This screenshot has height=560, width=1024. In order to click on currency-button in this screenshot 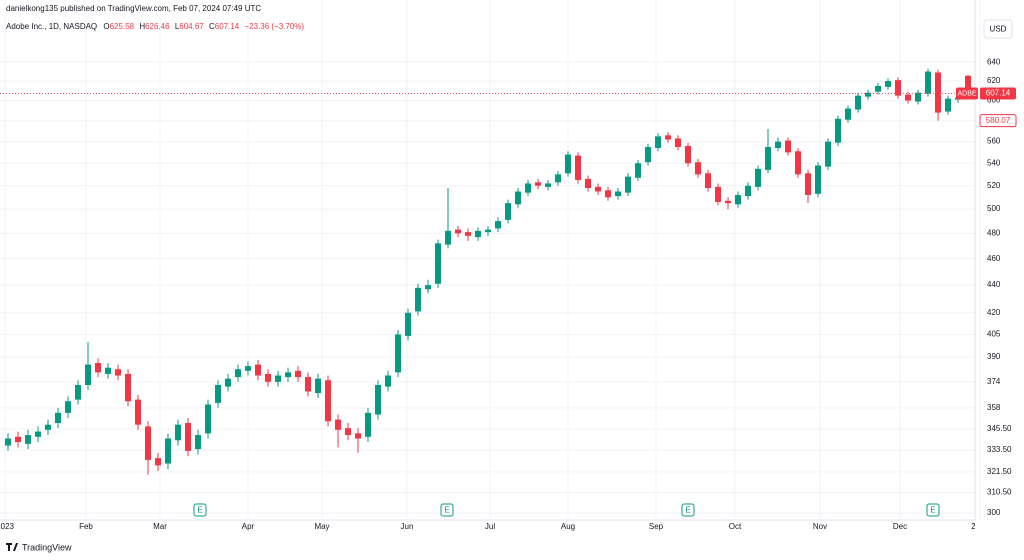, I will do `click(998, 29)`.